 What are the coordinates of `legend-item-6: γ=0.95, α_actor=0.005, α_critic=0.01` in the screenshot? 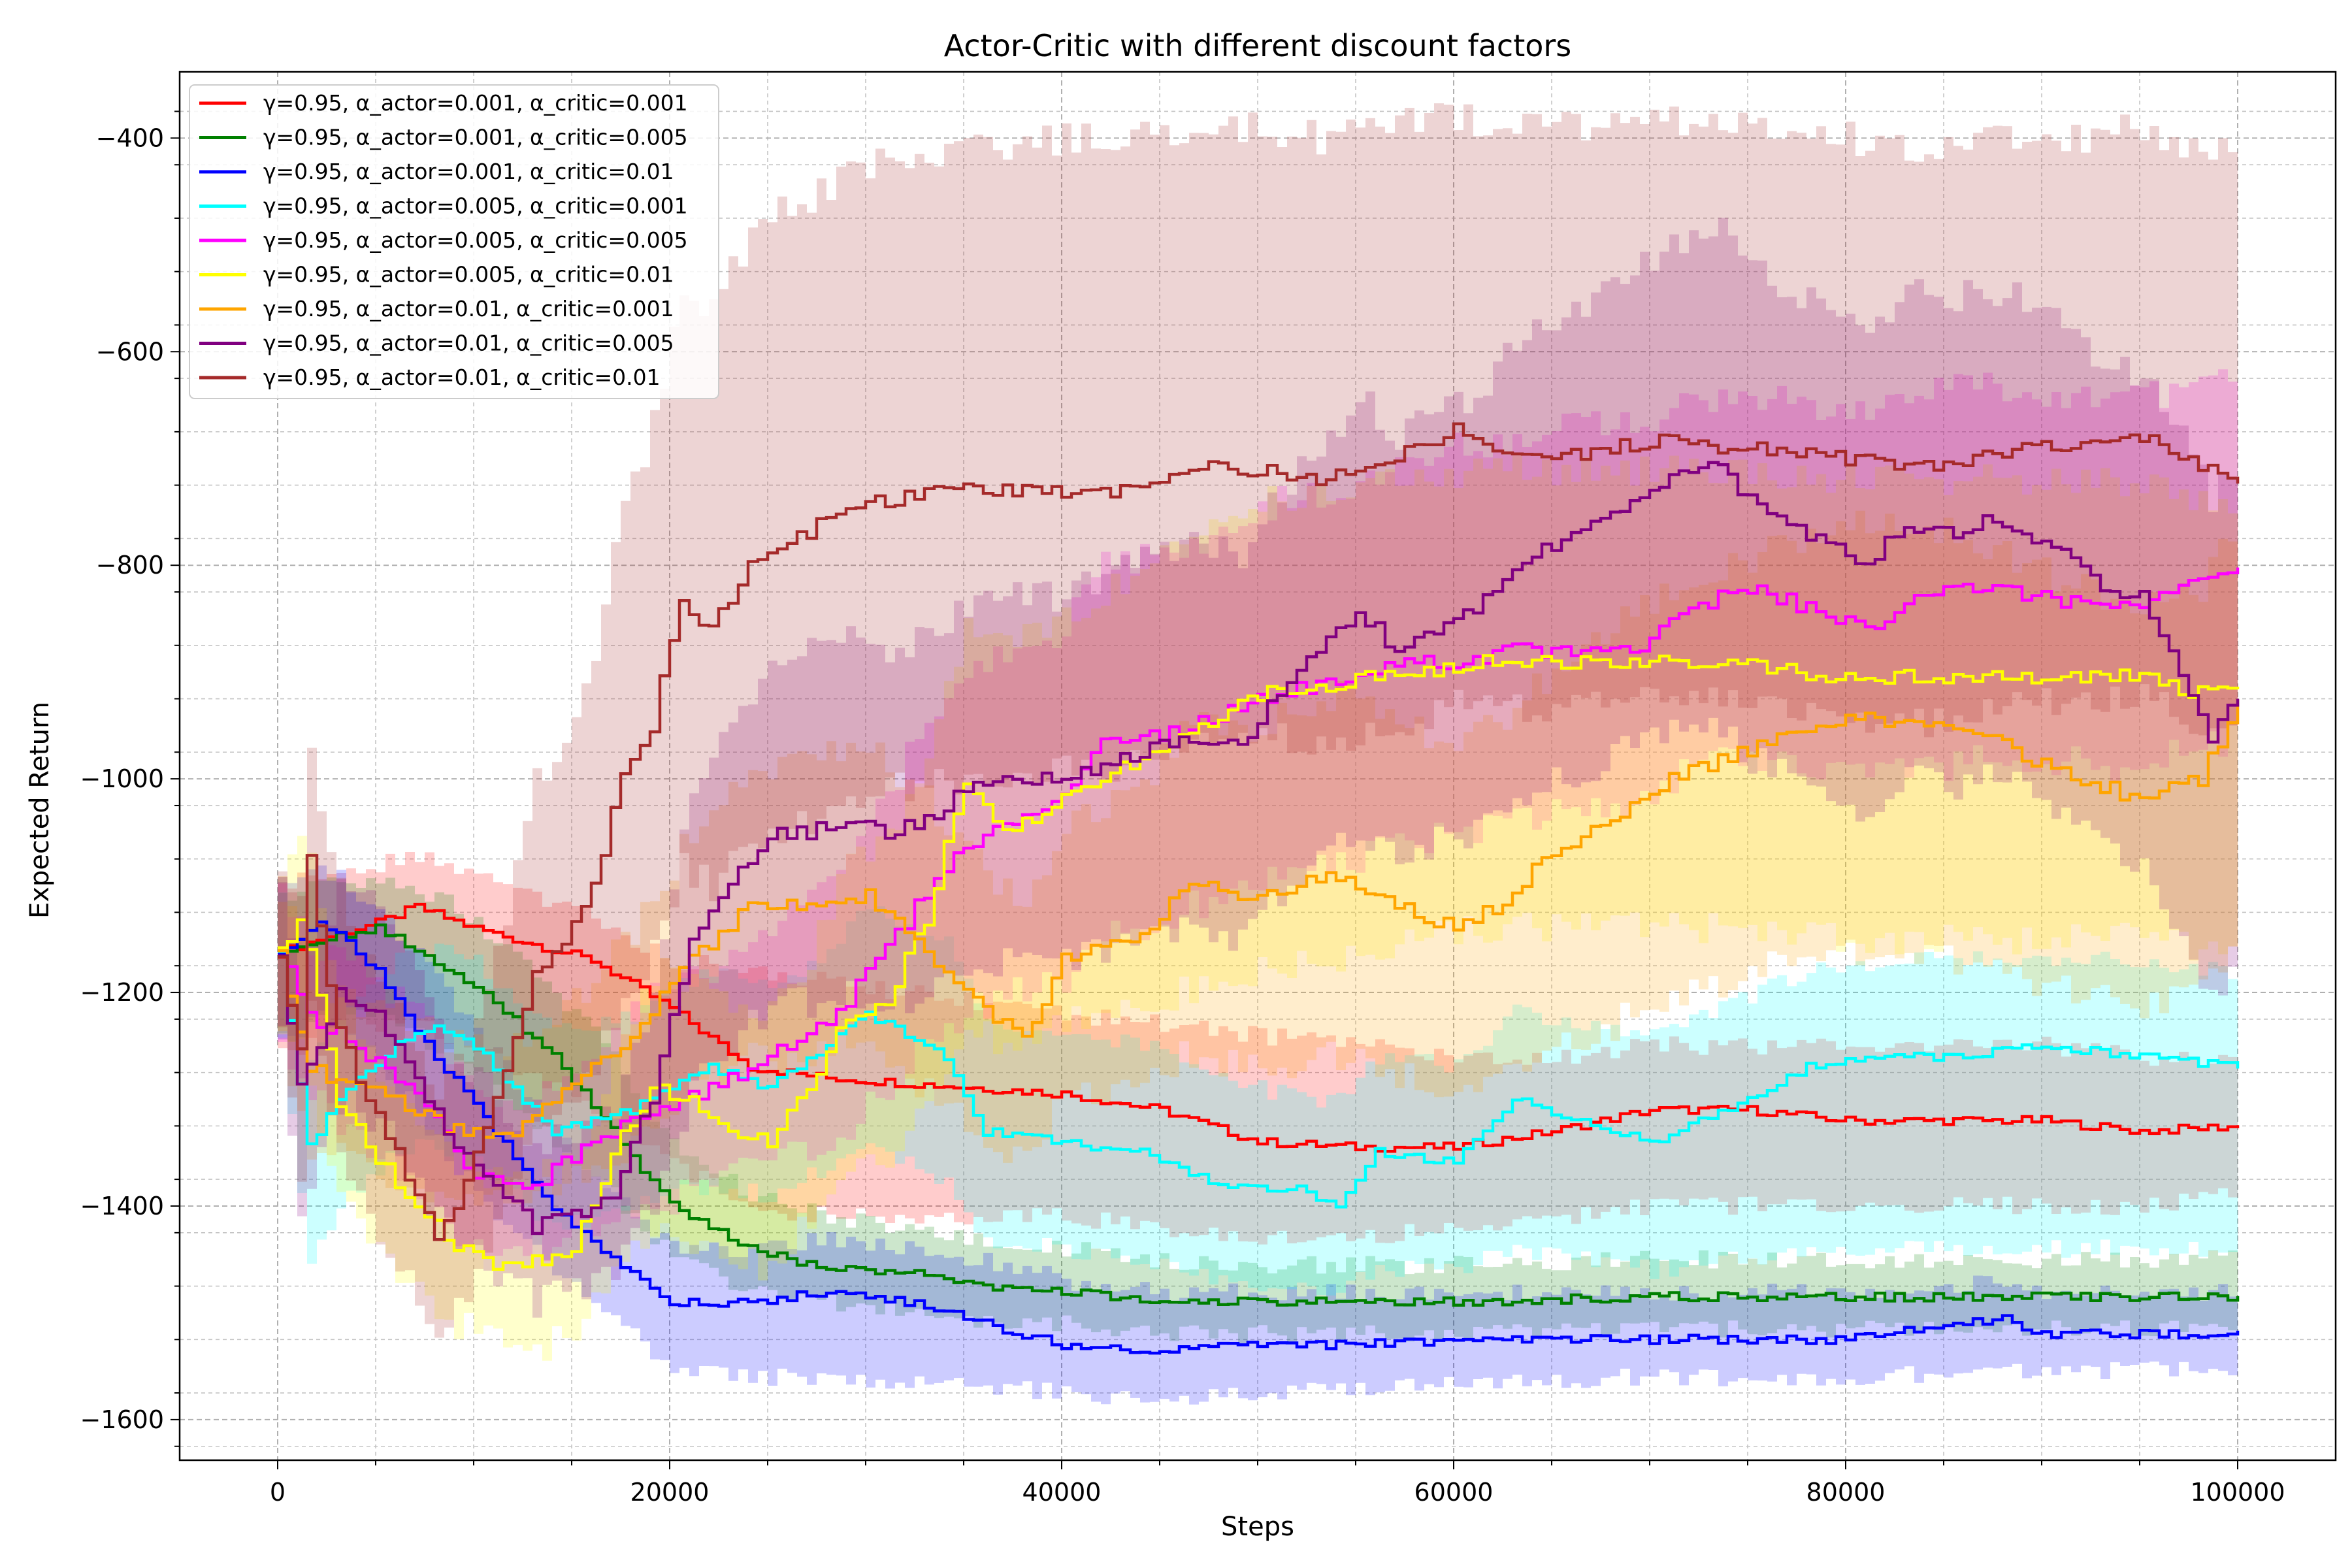 It's located at (436, 274).